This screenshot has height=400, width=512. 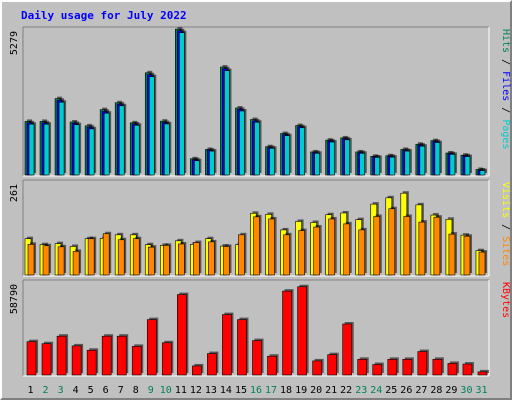 I want to click on x-tick-label-day-30: 30, so click(x=466, y=390).